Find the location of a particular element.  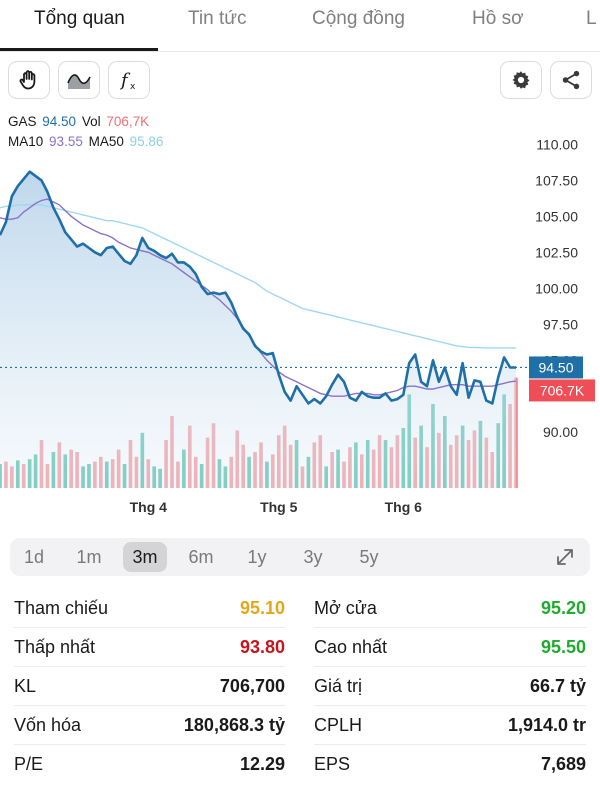

volume-badge-label: 706.7K is located at coordinates (562, 390).